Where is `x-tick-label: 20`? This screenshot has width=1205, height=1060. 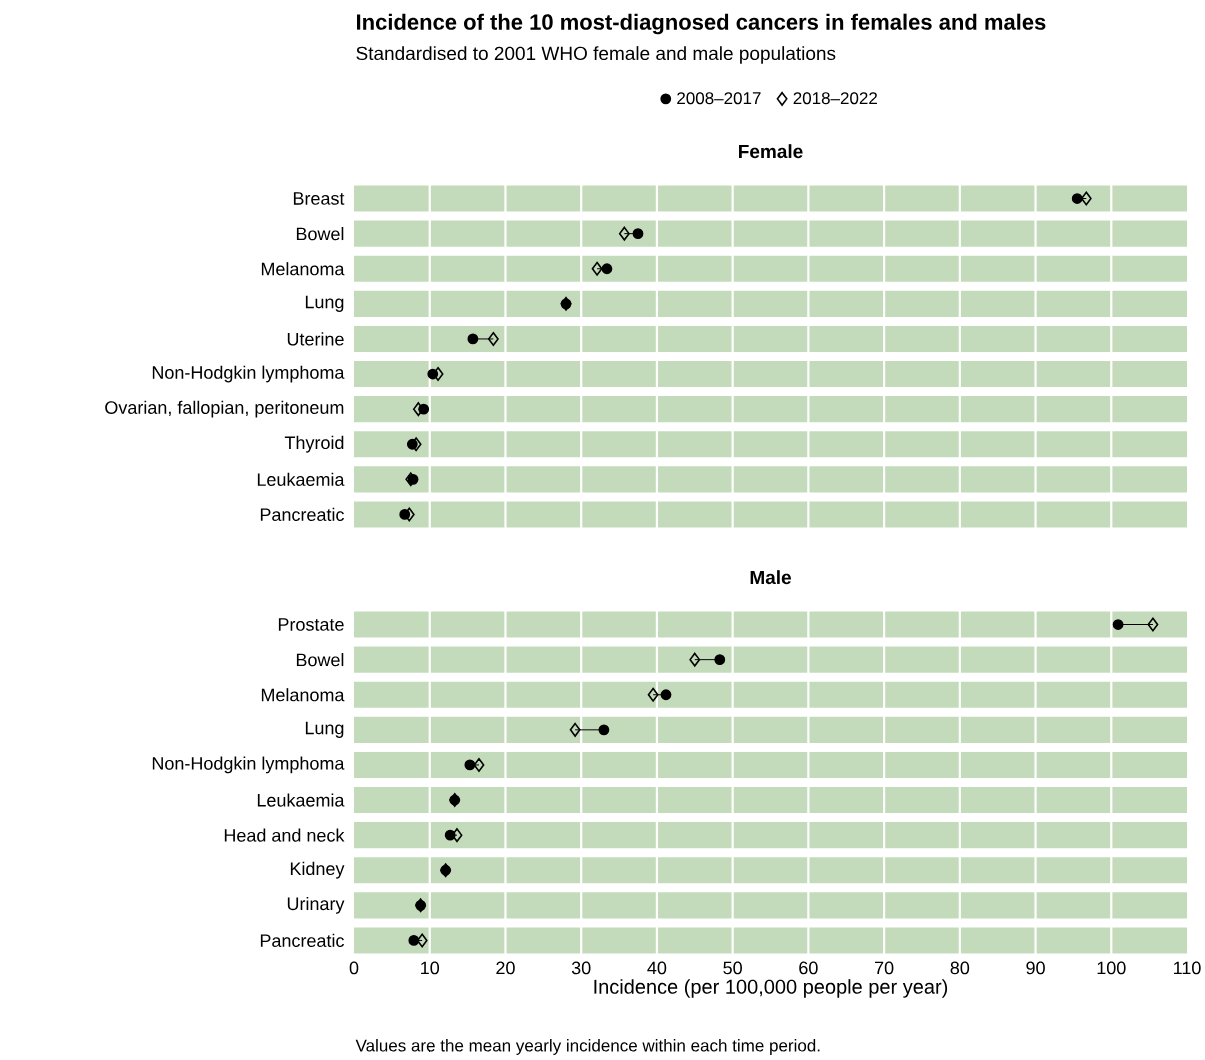
x-tick-label: 20 is located at coordinates (505, 968).